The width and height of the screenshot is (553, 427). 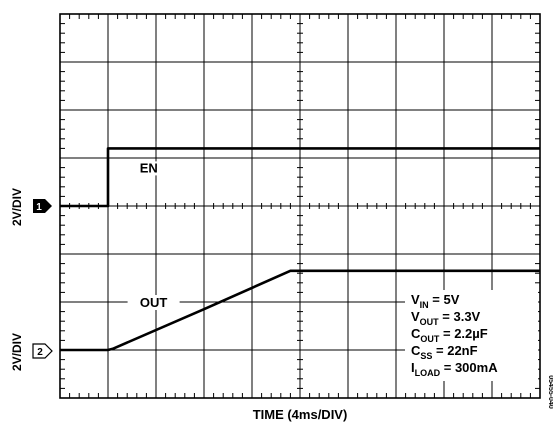 What do you see at coordinates (444, 352) in the screenshot?
I see `condition-line: CSS = 22nF` at bounding box center [444, 352].